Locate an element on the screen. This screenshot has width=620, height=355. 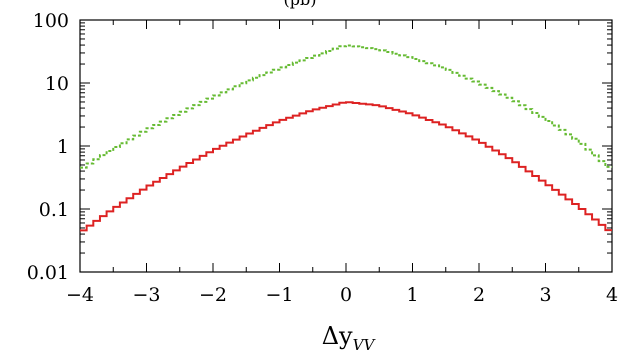
x-tick-label: 2 is located at coordinates (479, 295).